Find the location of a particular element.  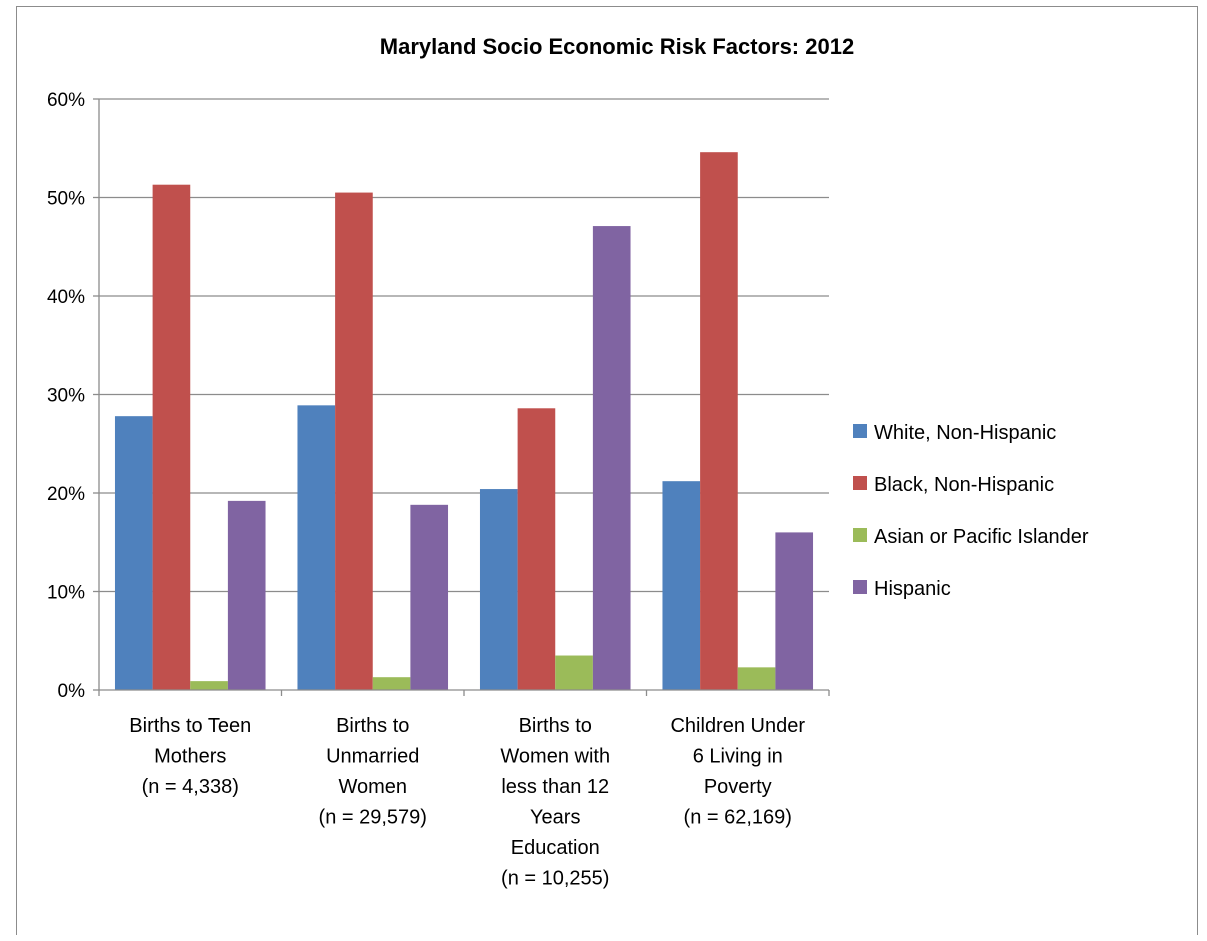

y-axis-ticks: 0% 10% 20% 30% 40% 50% 60% is located at coordinates (73, 396).